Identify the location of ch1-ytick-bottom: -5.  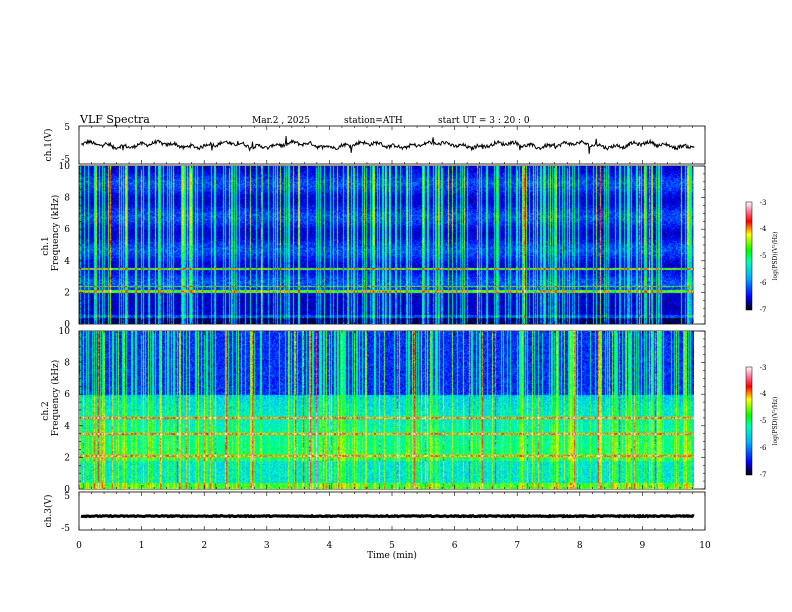
(65, 160).